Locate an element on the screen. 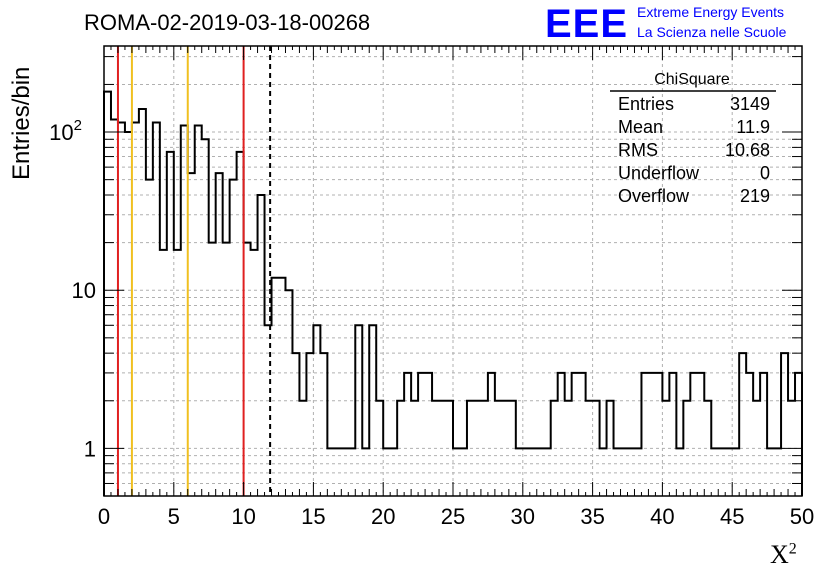  stats-label: Overflow is located at coordinates (654, 196).